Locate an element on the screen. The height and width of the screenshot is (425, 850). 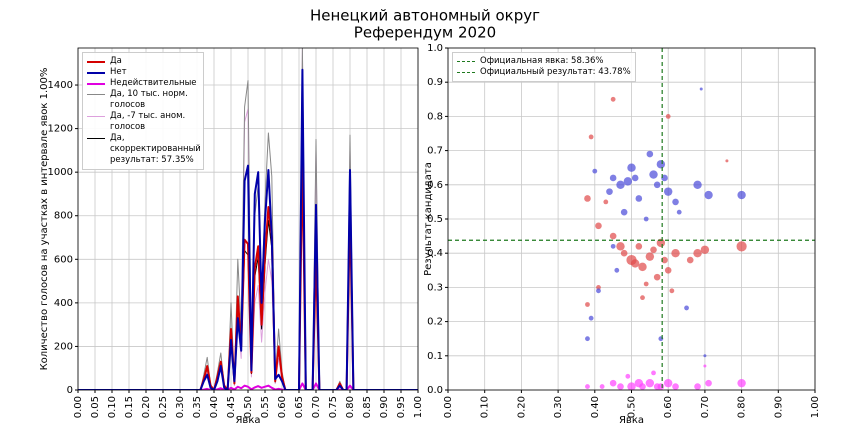
legend-entry: Официальный результат: 43.78% is located at coordinates (544, 72).